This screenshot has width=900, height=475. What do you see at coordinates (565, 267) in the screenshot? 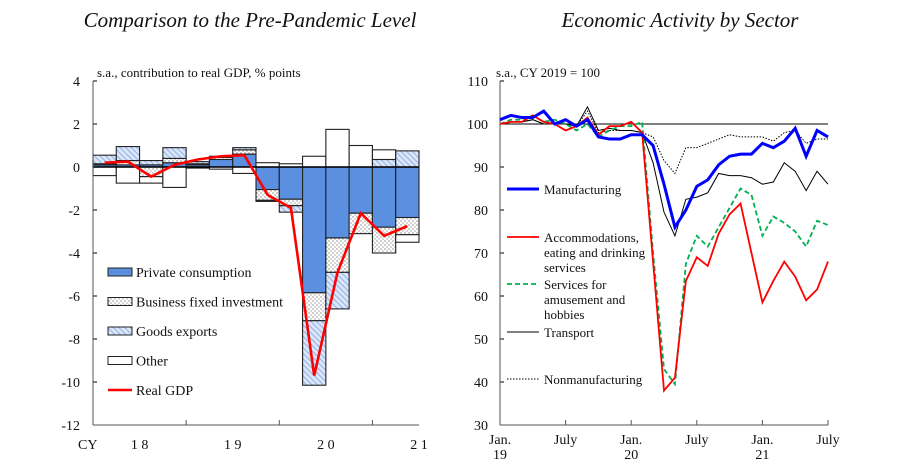
I see `legend-label: services` at bounding box center [565, 267].